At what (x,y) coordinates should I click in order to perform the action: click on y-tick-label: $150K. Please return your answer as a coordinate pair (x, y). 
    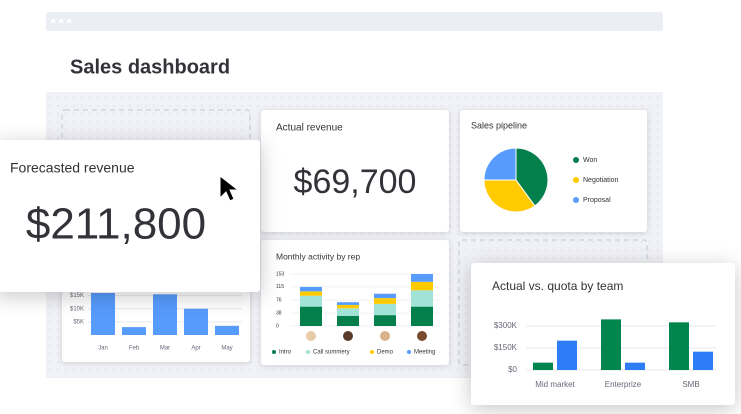
    Looking at the image, I should click on (506, 347).